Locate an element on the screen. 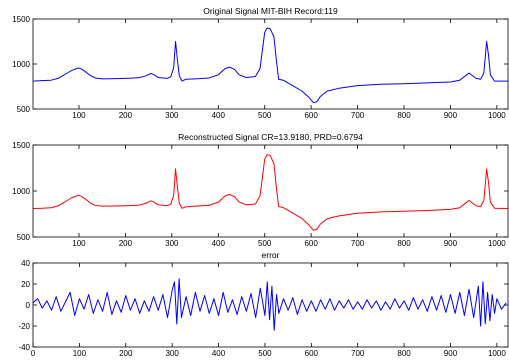 This screenshot has height=361, width=509. chart-title: Original Signal MIT-BIH Record:119 is located at coordinates (270, 11).